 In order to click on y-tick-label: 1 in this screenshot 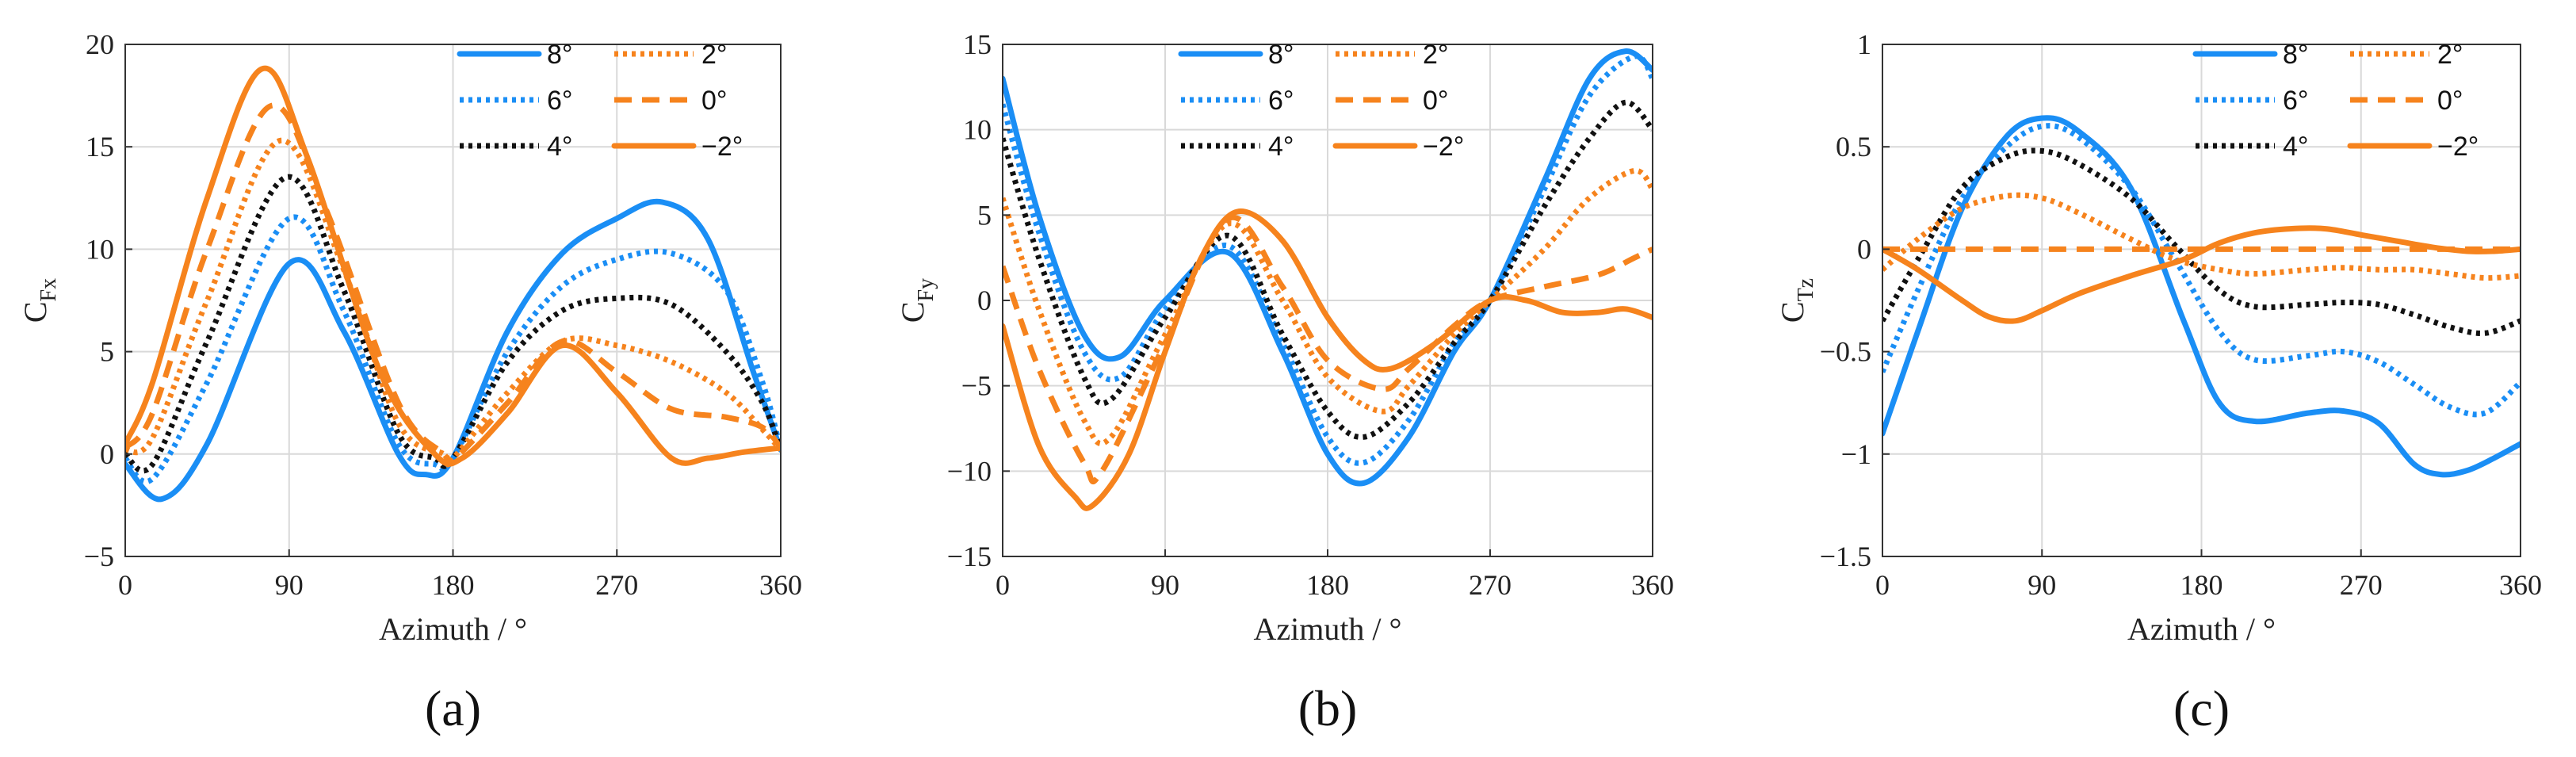, I will do `click(1864, 45)`.